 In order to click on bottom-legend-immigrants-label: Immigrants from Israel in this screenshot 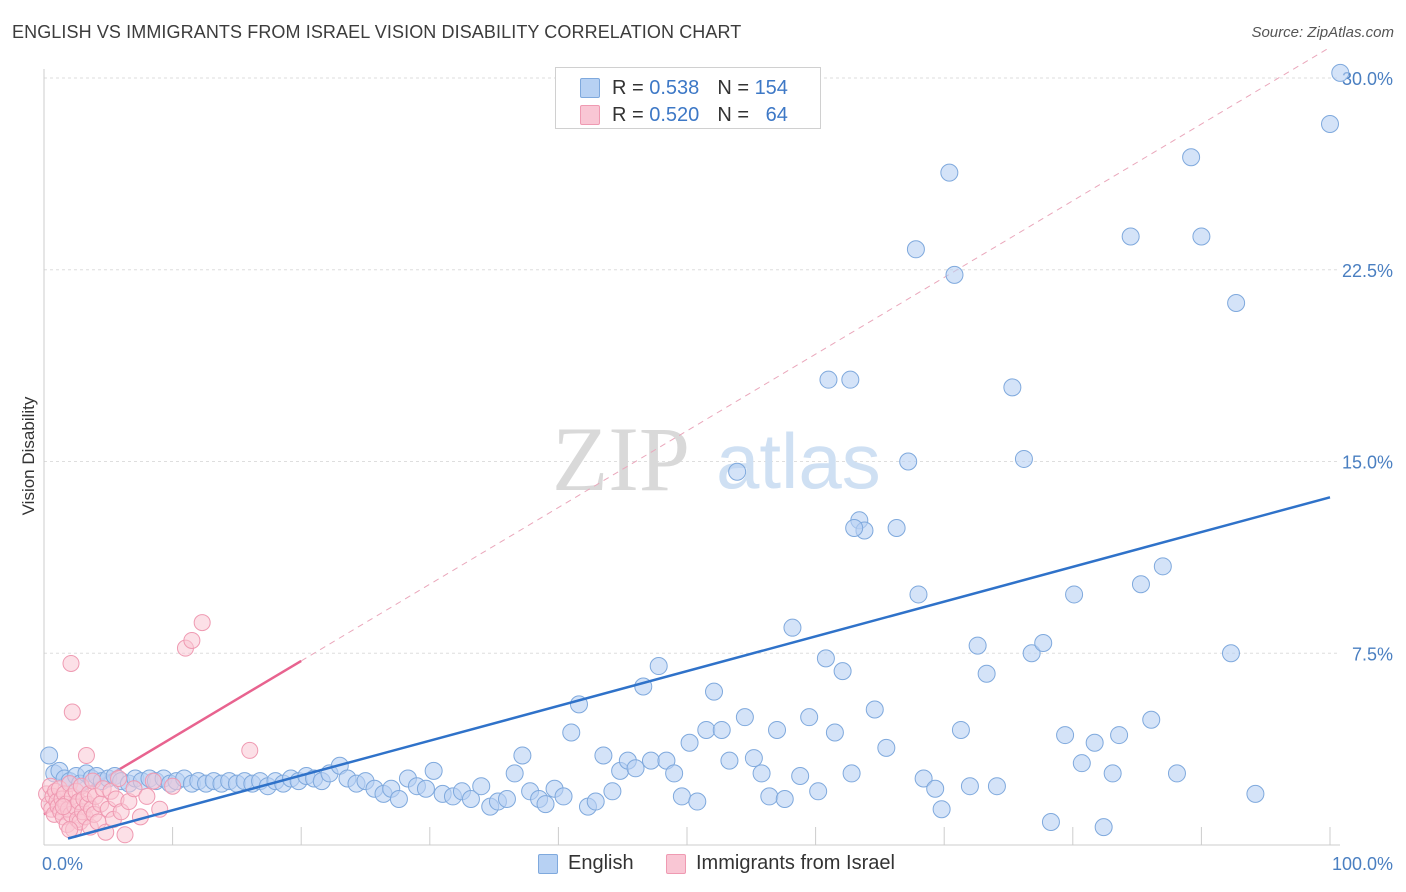, I will do `click(795, 863)`.